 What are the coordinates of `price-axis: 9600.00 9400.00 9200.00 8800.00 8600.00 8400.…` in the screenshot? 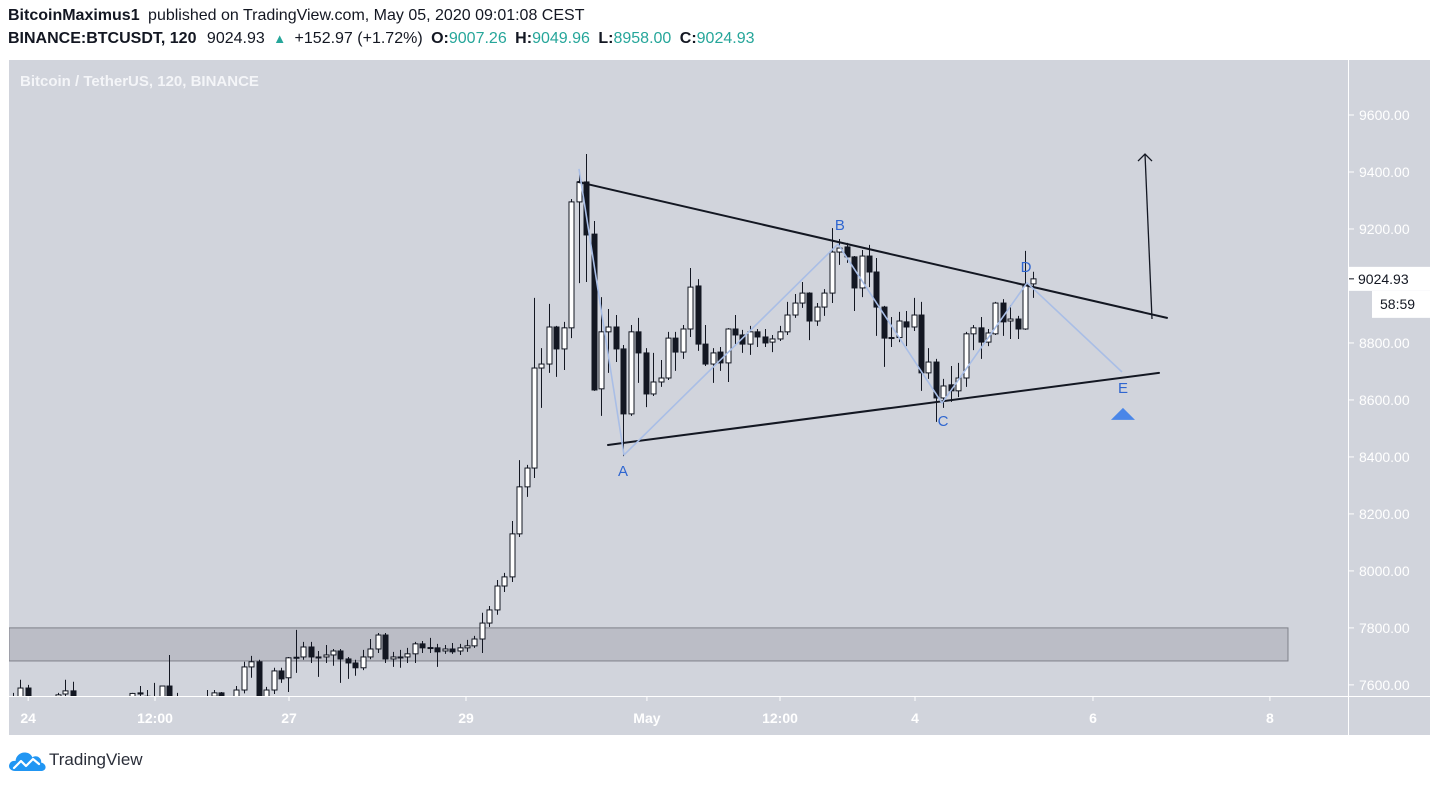 It's located at (1379, 397).